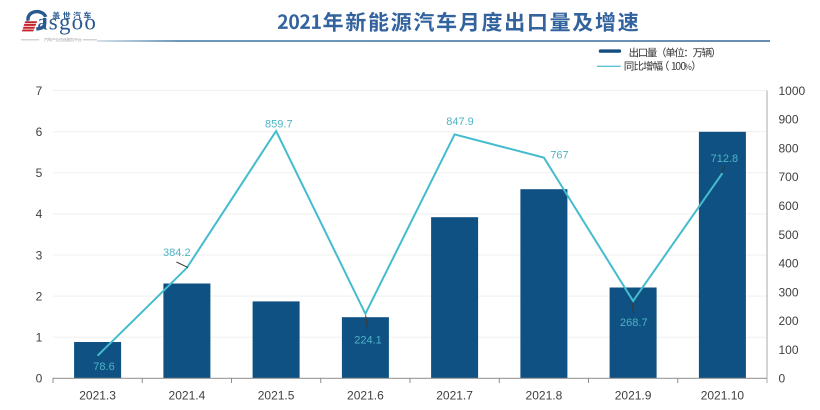 This screenshot has height=410, width=820. Describe the element at coordinates (633, 395) in the screenshot. I see `svg-text: 2021.9` at that location.